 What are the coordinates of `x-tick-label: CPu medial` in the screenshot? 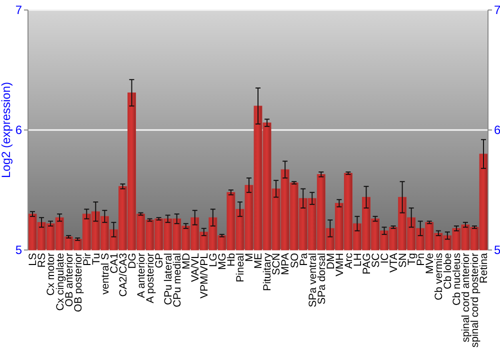 It's located at (178, 280).